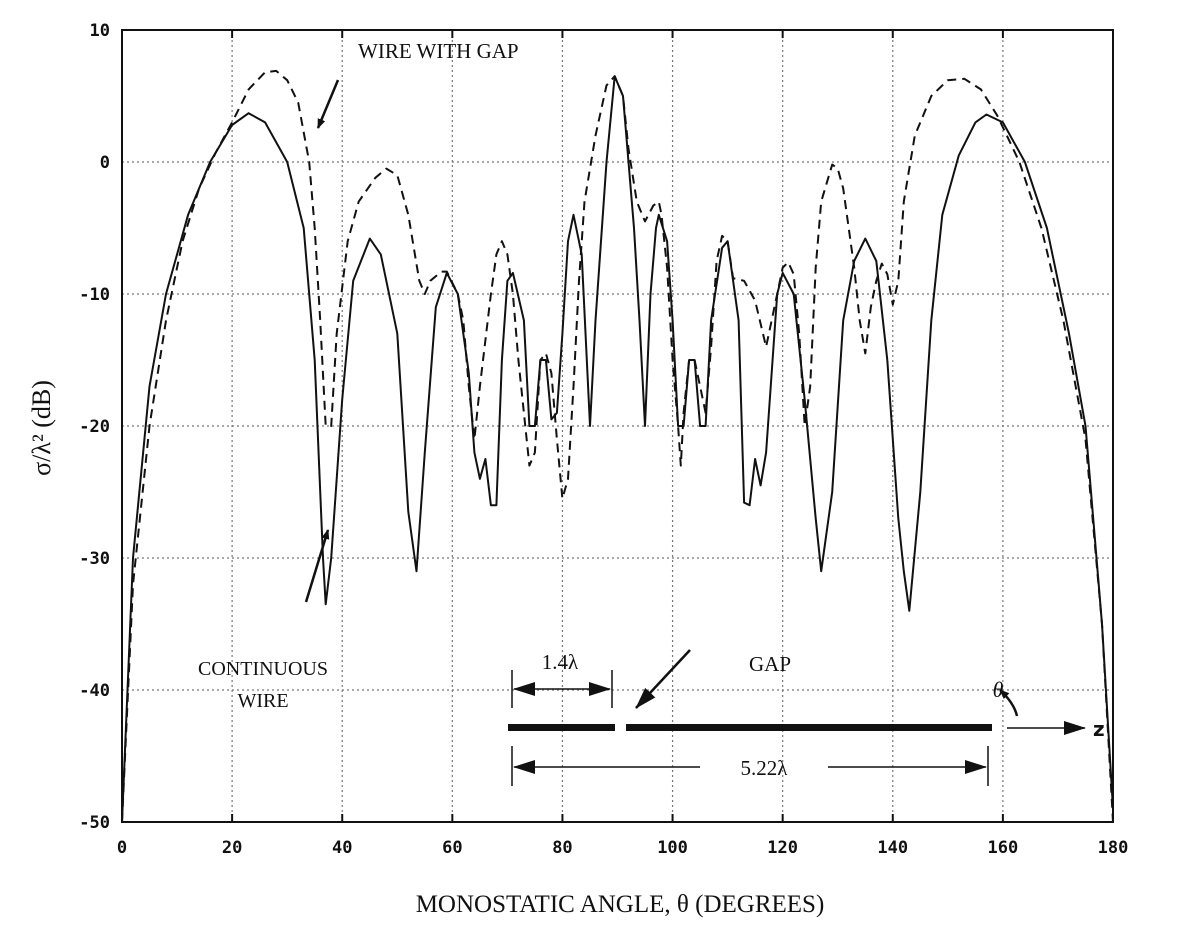  I want to click on wire-long-segment, so click(809, 727).